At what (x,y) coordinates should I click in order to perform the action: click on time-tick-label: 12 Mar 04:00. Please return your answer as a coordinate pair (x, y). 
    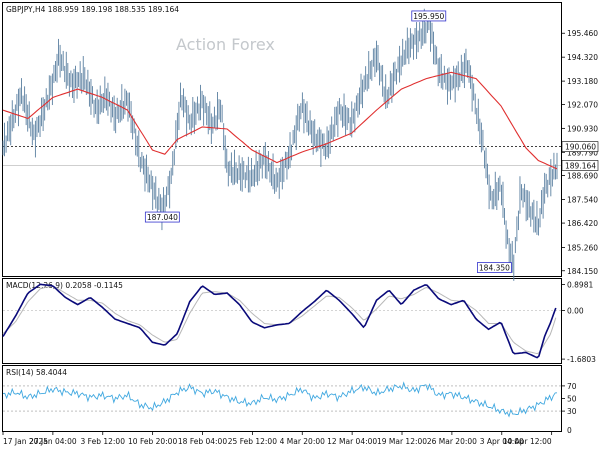
    Looking at the image, I should click on (352, 441).